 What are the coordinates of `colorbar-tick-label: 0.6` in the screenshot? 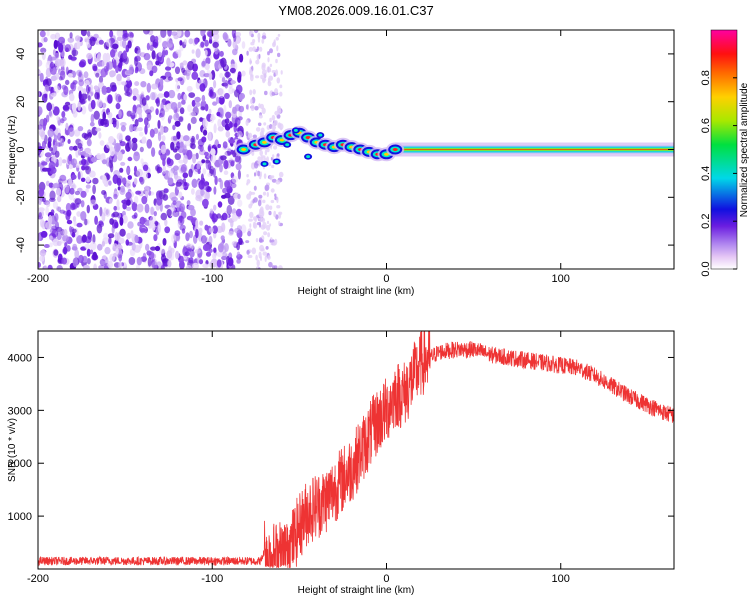 It's located at (706, 125).